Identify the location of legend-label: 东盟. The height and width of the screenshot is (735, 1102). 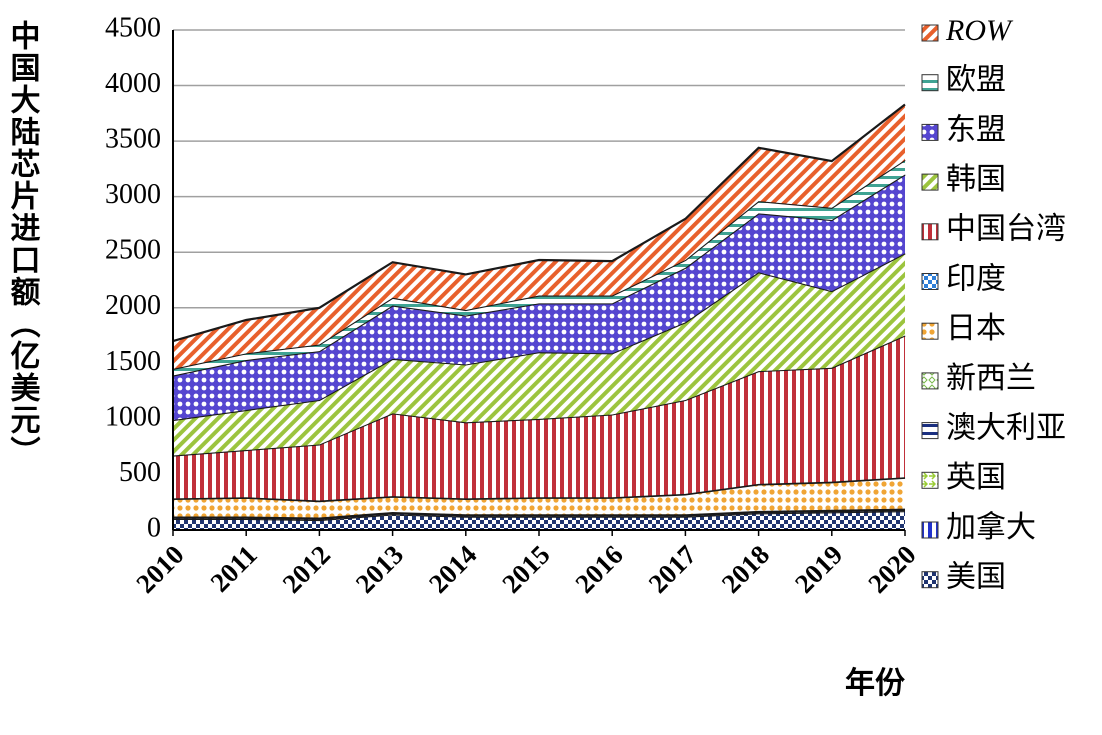
(976, 129).